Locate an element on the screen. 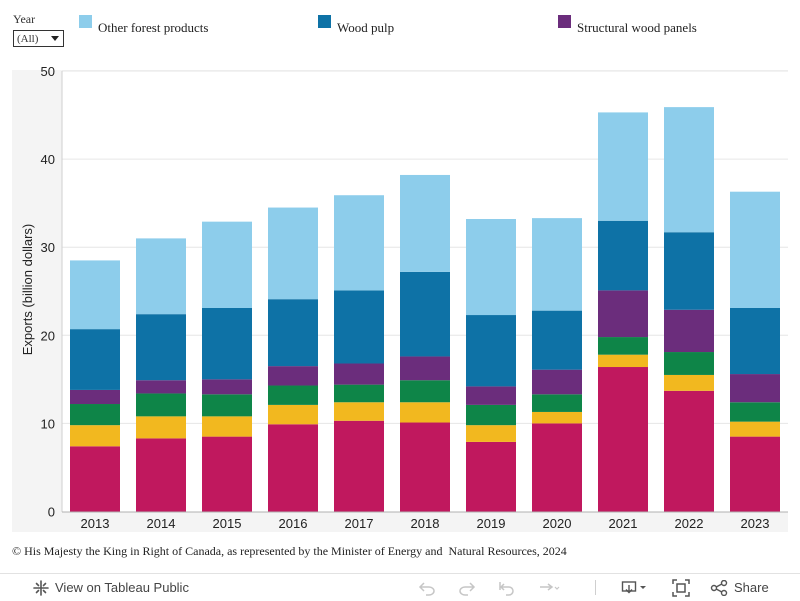 The height and width of the screenshot is (601, 800). x-tick-label: 2019 is located at coordinates (491, 523).